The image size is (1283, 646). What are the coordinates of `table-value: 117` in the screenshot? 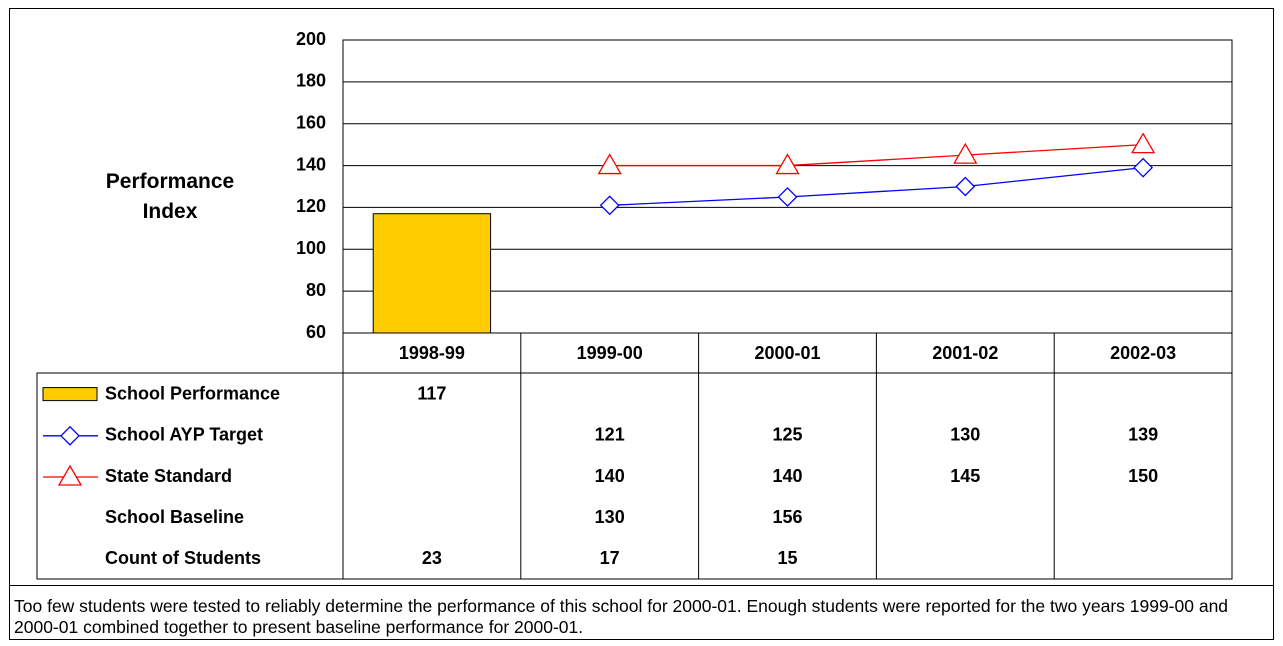 It's located at (431, 393).